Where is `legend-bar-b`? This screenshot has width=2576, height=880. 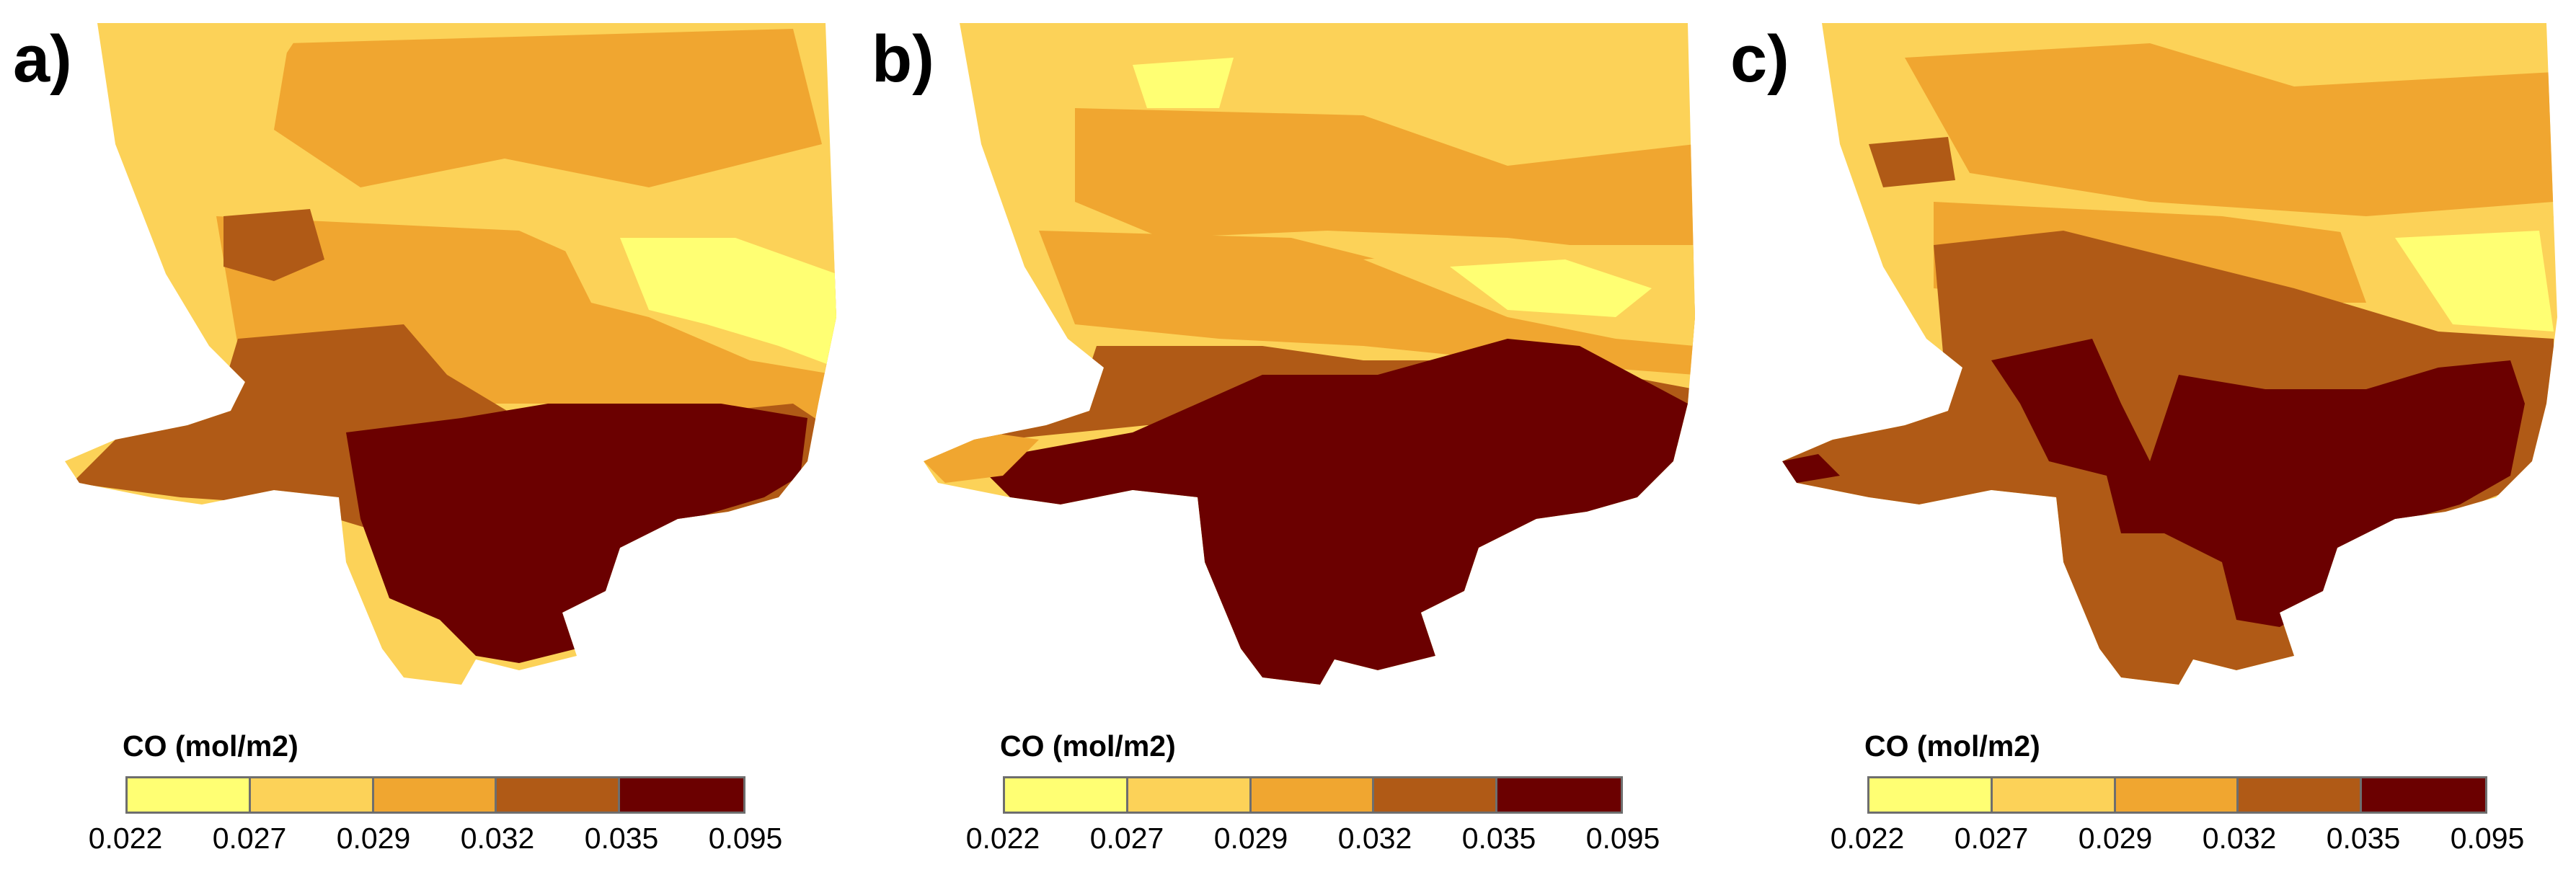
legend-bar-b is located at coordinates (1313, 795).